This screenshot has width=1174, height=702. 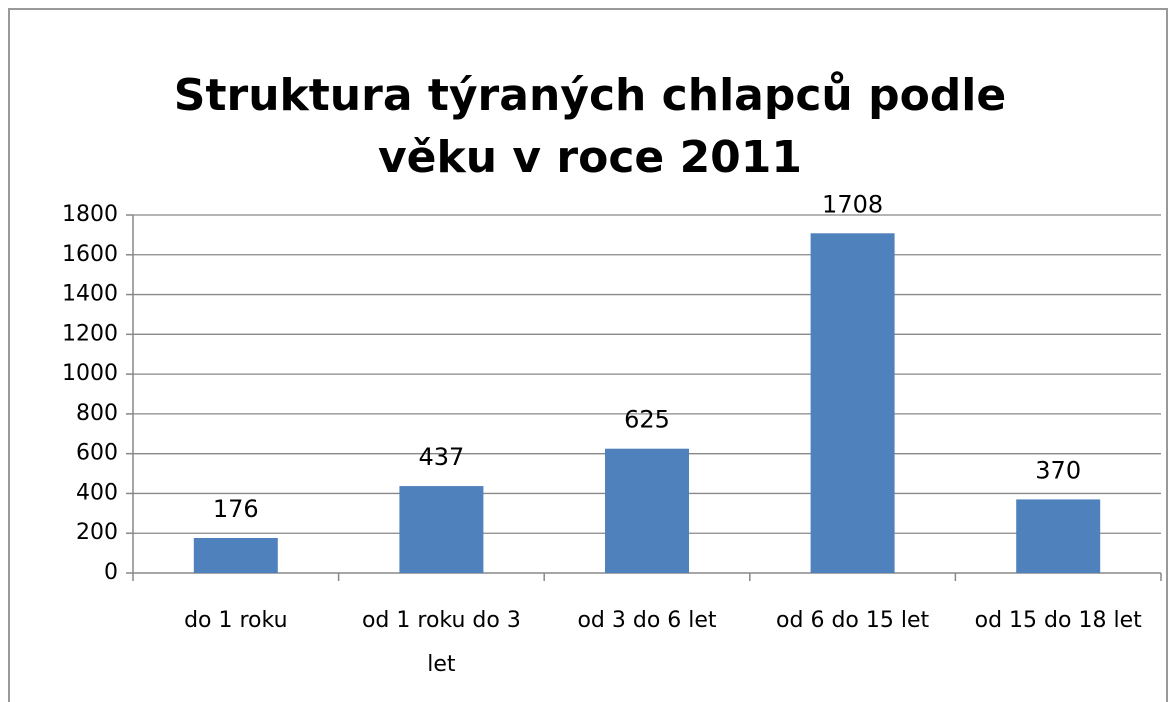 I want to click on y-tick-label: 0, so click(x=111, y=572).